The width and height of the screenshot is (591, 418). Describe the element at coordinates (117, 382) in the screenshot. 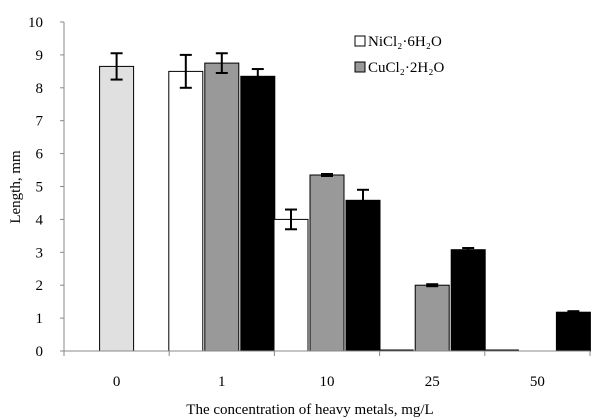

I see `x-tick-label-0: 0` at that location.